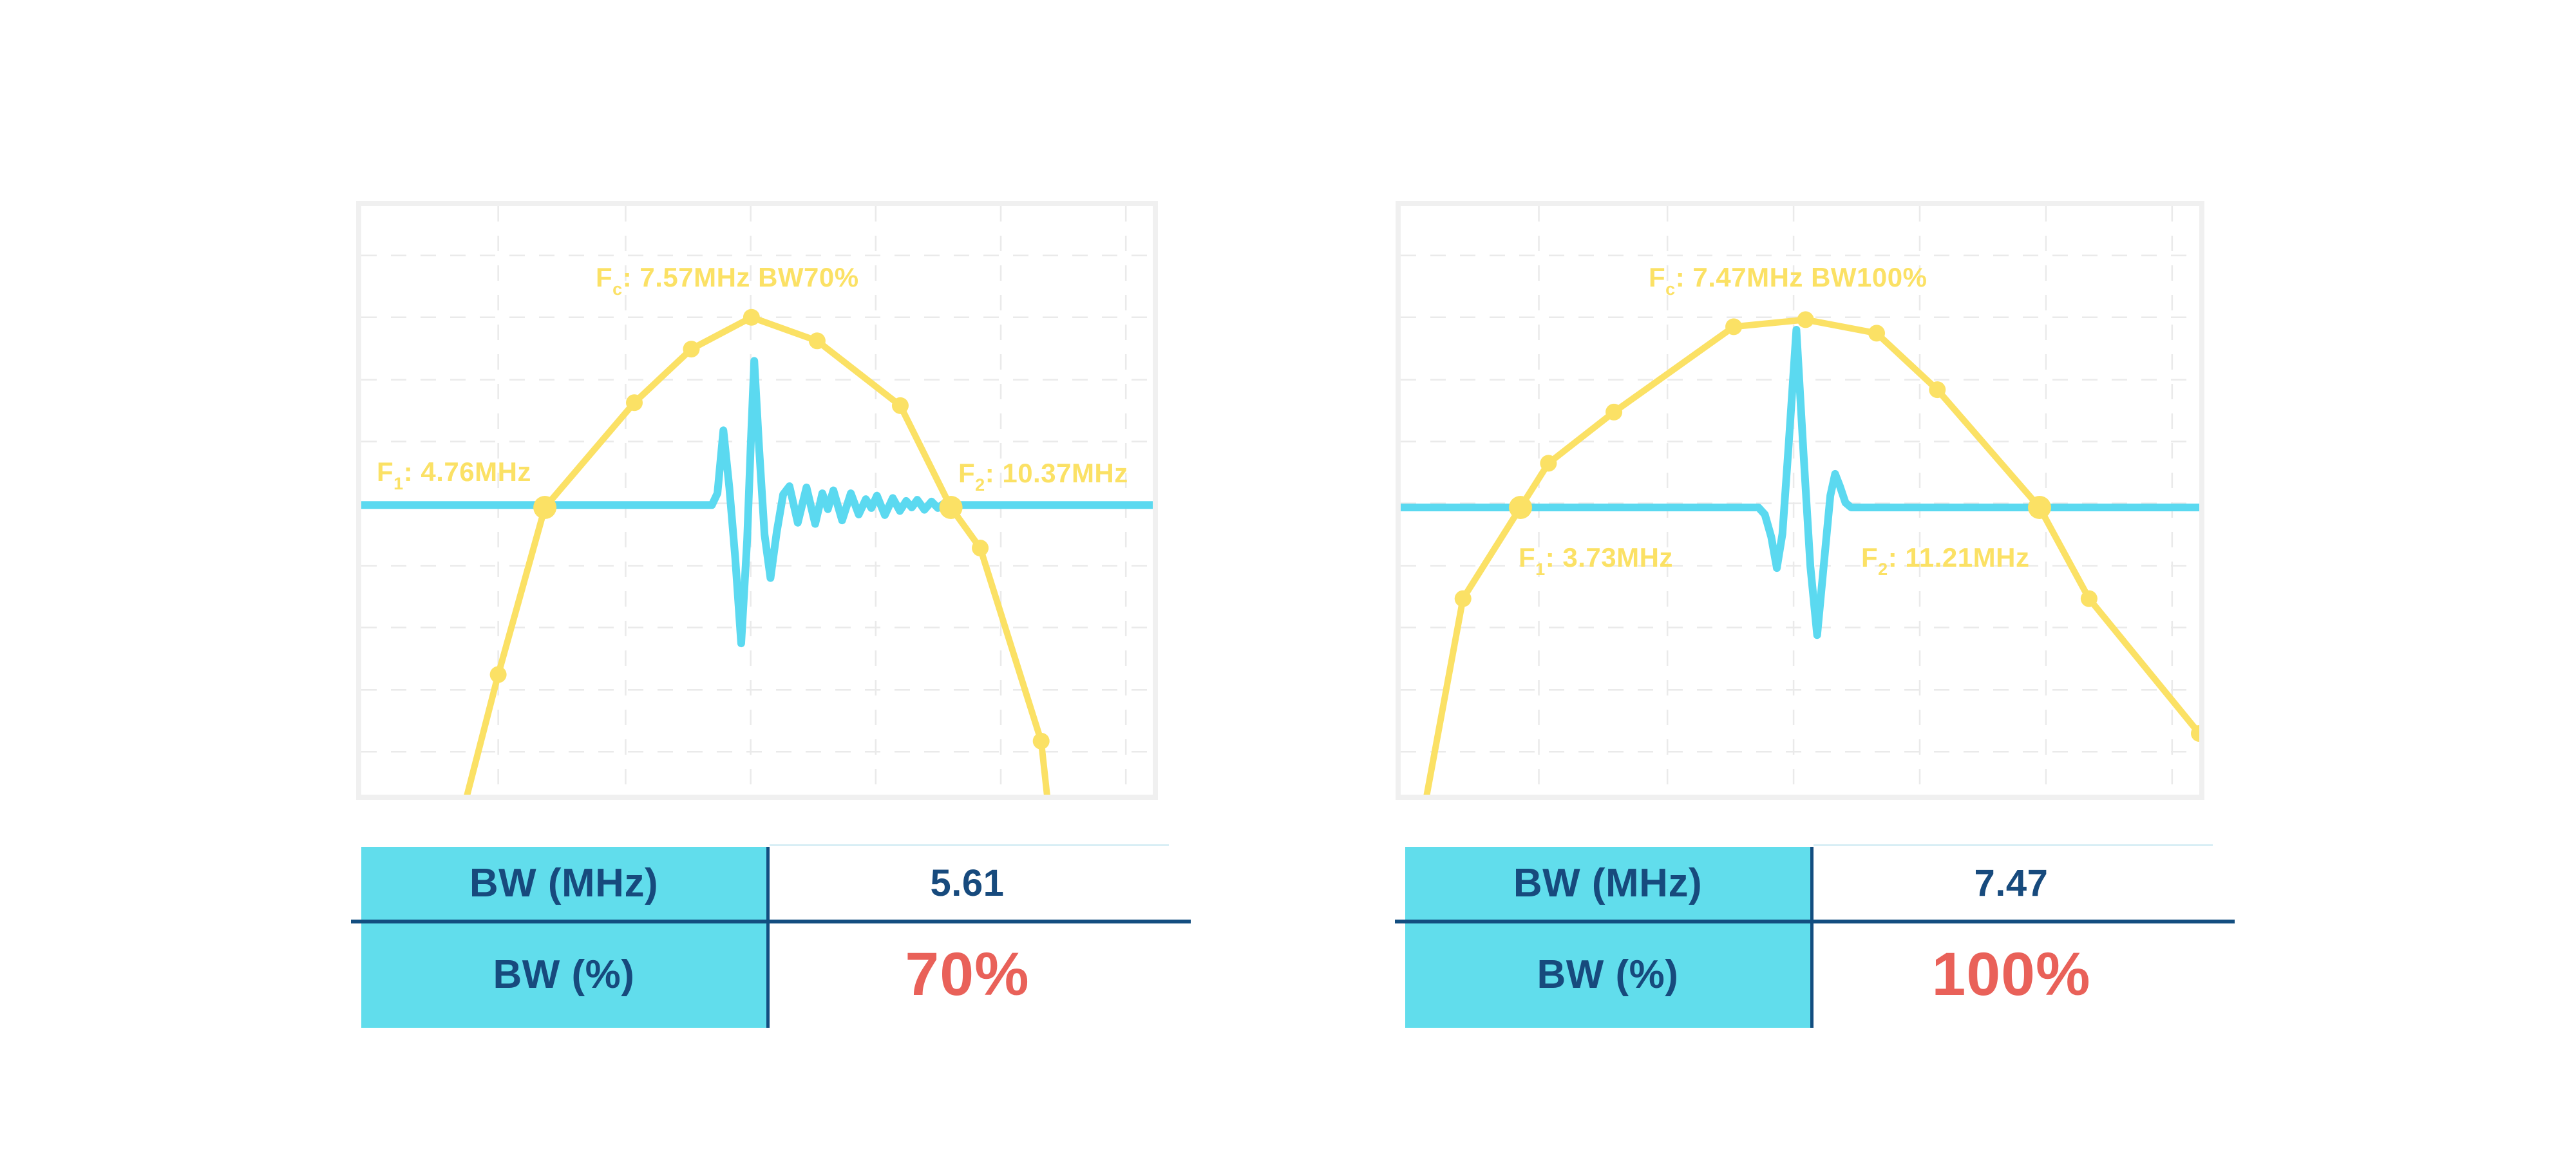 This screenshot has width=2576, height=1154. I want to click on f2-annotation-value: : 10.37MHz, so click(1057, 473).